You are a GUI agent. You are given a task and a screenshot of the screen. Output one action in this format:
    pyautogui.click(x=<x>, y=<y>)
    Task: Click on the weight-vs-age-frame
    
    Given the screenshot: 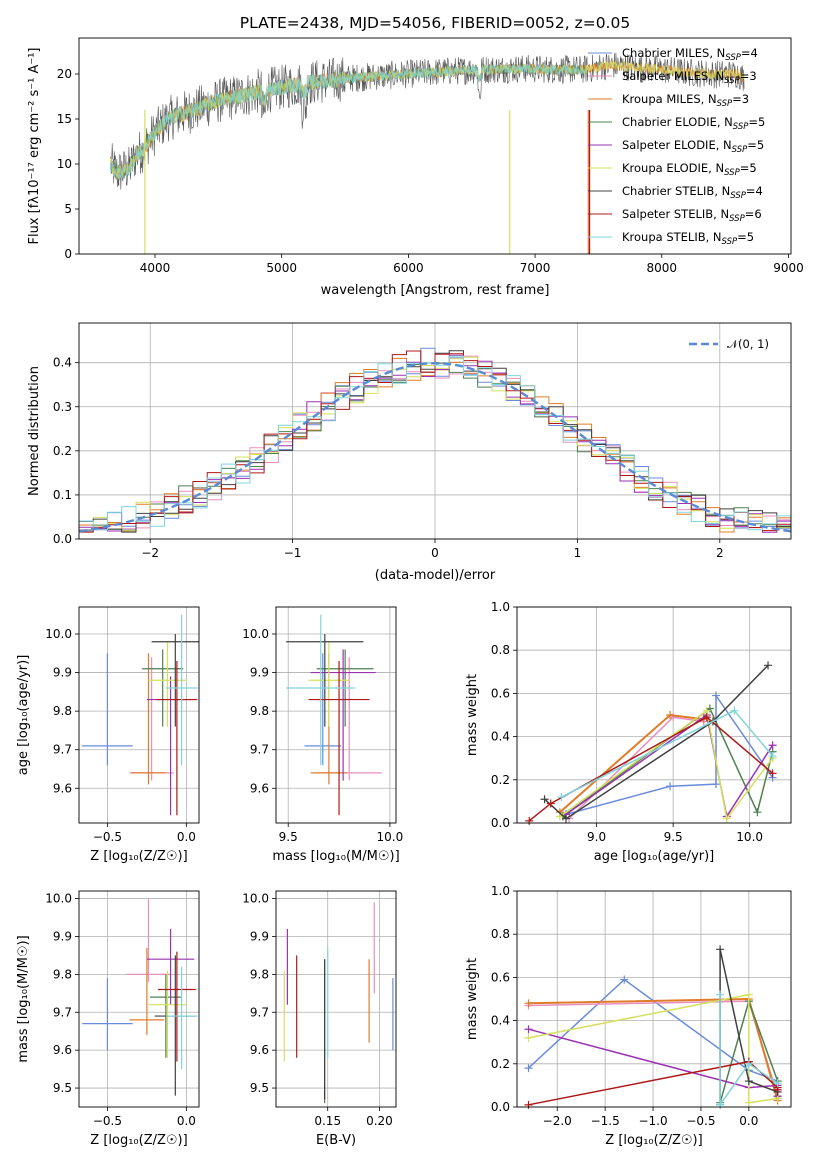 What is the action you would take?
    pyautogui.click(x=654, y=715)
    